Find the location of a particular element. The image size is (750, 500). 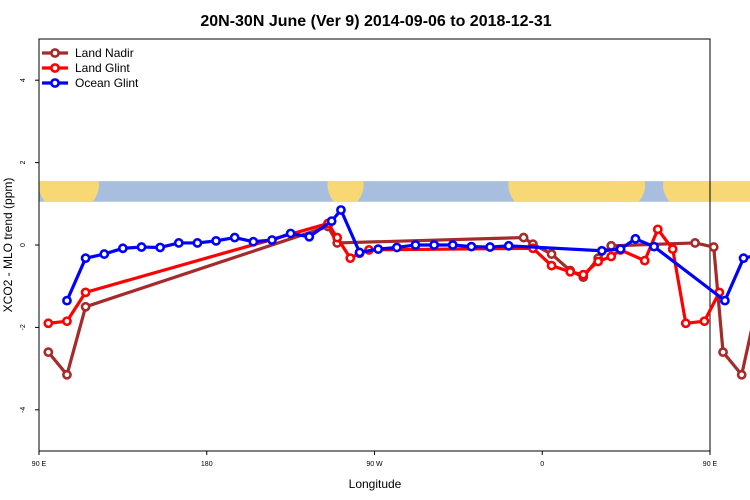

y-tick-label: 0 is located at coordinates (23, 245).